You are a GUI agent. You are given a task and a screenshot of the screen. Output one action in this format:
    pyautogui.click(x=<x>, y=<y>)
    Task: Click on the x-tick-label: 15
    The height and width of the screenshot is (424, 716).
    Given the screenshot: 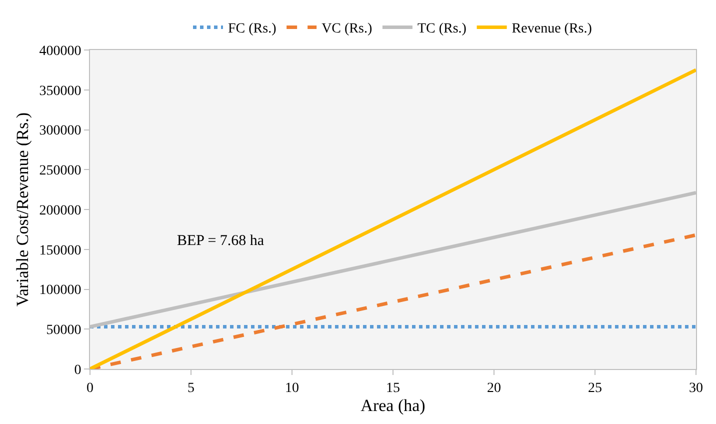 What is the action you would take?
    pyautogui.click(x=393, y=388)
    